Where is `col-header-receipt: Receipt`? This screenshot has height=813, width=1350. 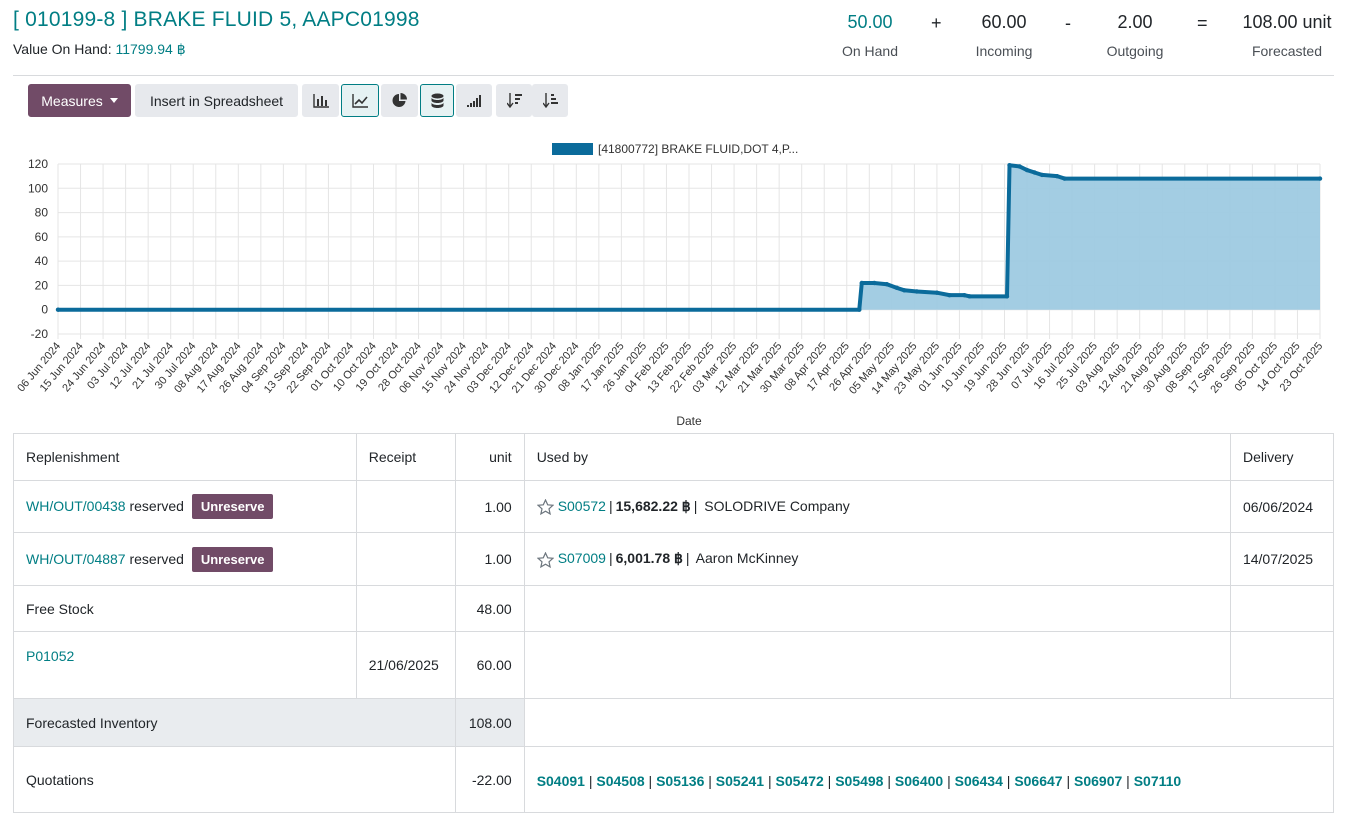
col-header-receipt: Receipt is located at coordinates (405, 457).